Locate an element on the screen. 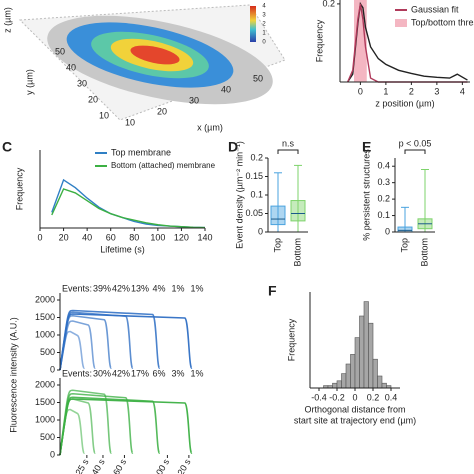 The width and height of the screenshot is (474, 474). x-tick-label: 50 is located at coordinates (258, 78).